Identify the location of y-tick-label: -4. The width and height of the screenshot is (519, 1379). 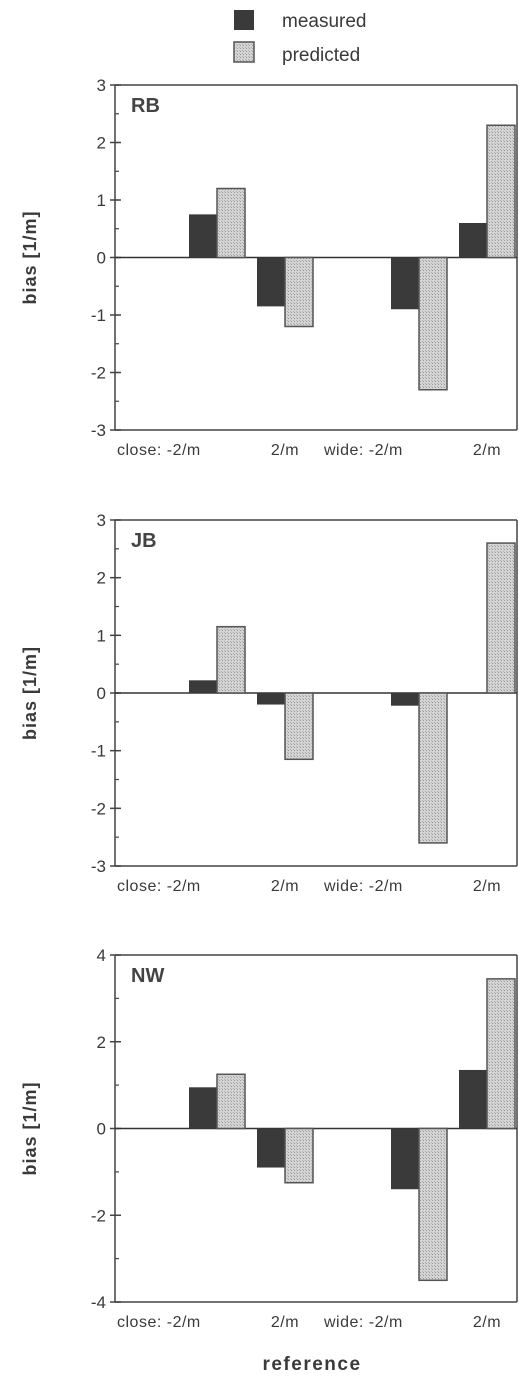
(98, 1302).